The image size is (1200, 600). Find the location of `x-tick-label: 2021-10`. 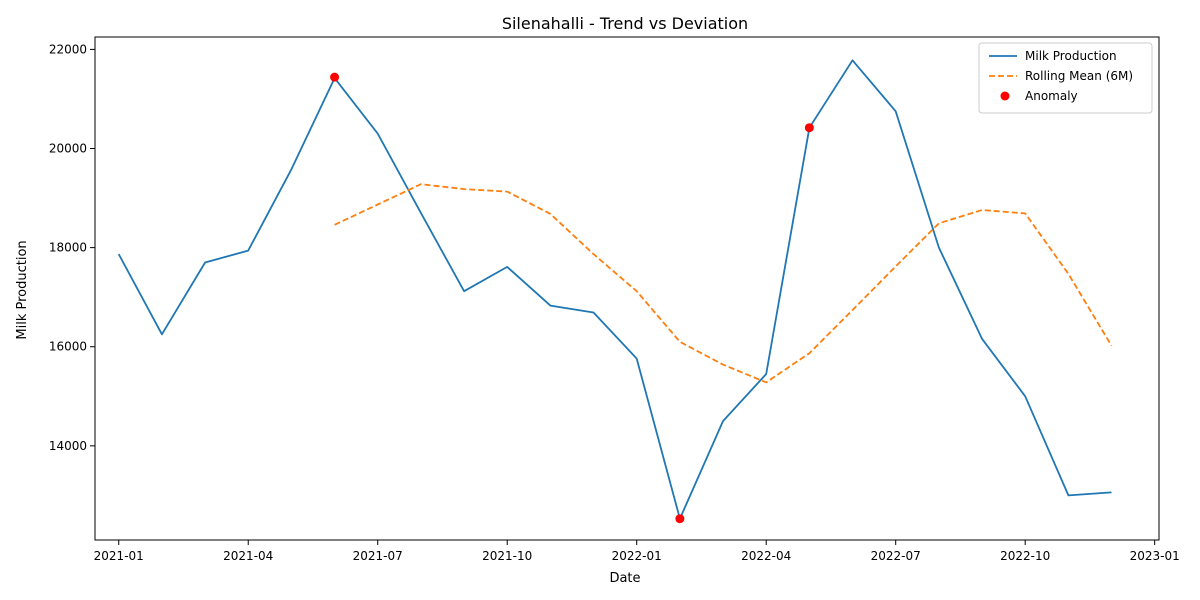

x-tick-label: 2021-10 is located at coordinates (507, 556).